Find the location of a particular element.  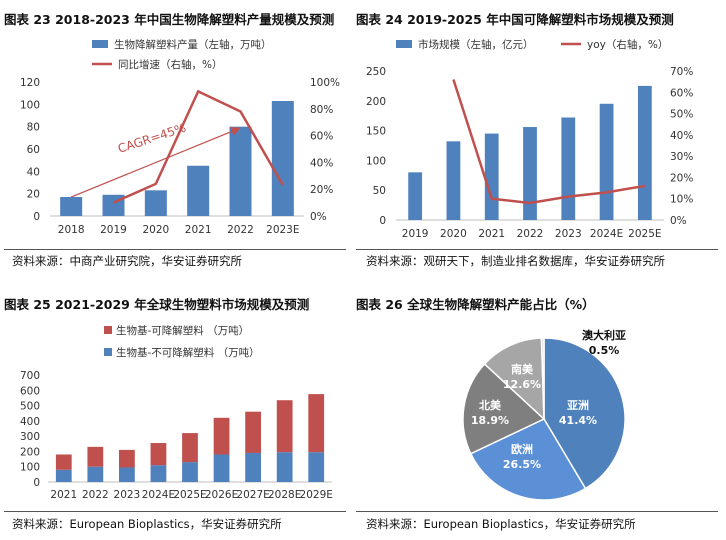

legend-bar-swatch is located at coordinates (404, 44).